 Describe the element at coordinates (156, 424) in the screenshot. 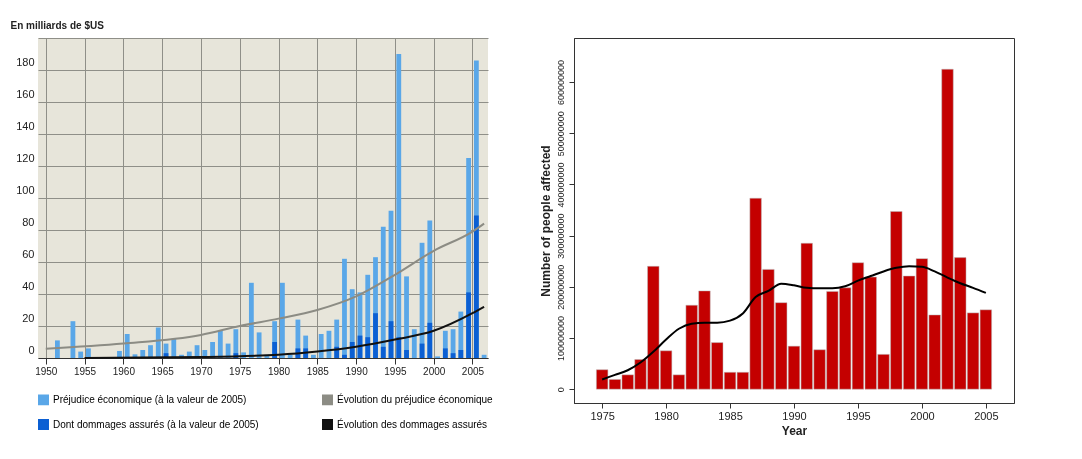

I see `legend-label: Dont dommages assurés (à la valeur de 2005)` at that location.